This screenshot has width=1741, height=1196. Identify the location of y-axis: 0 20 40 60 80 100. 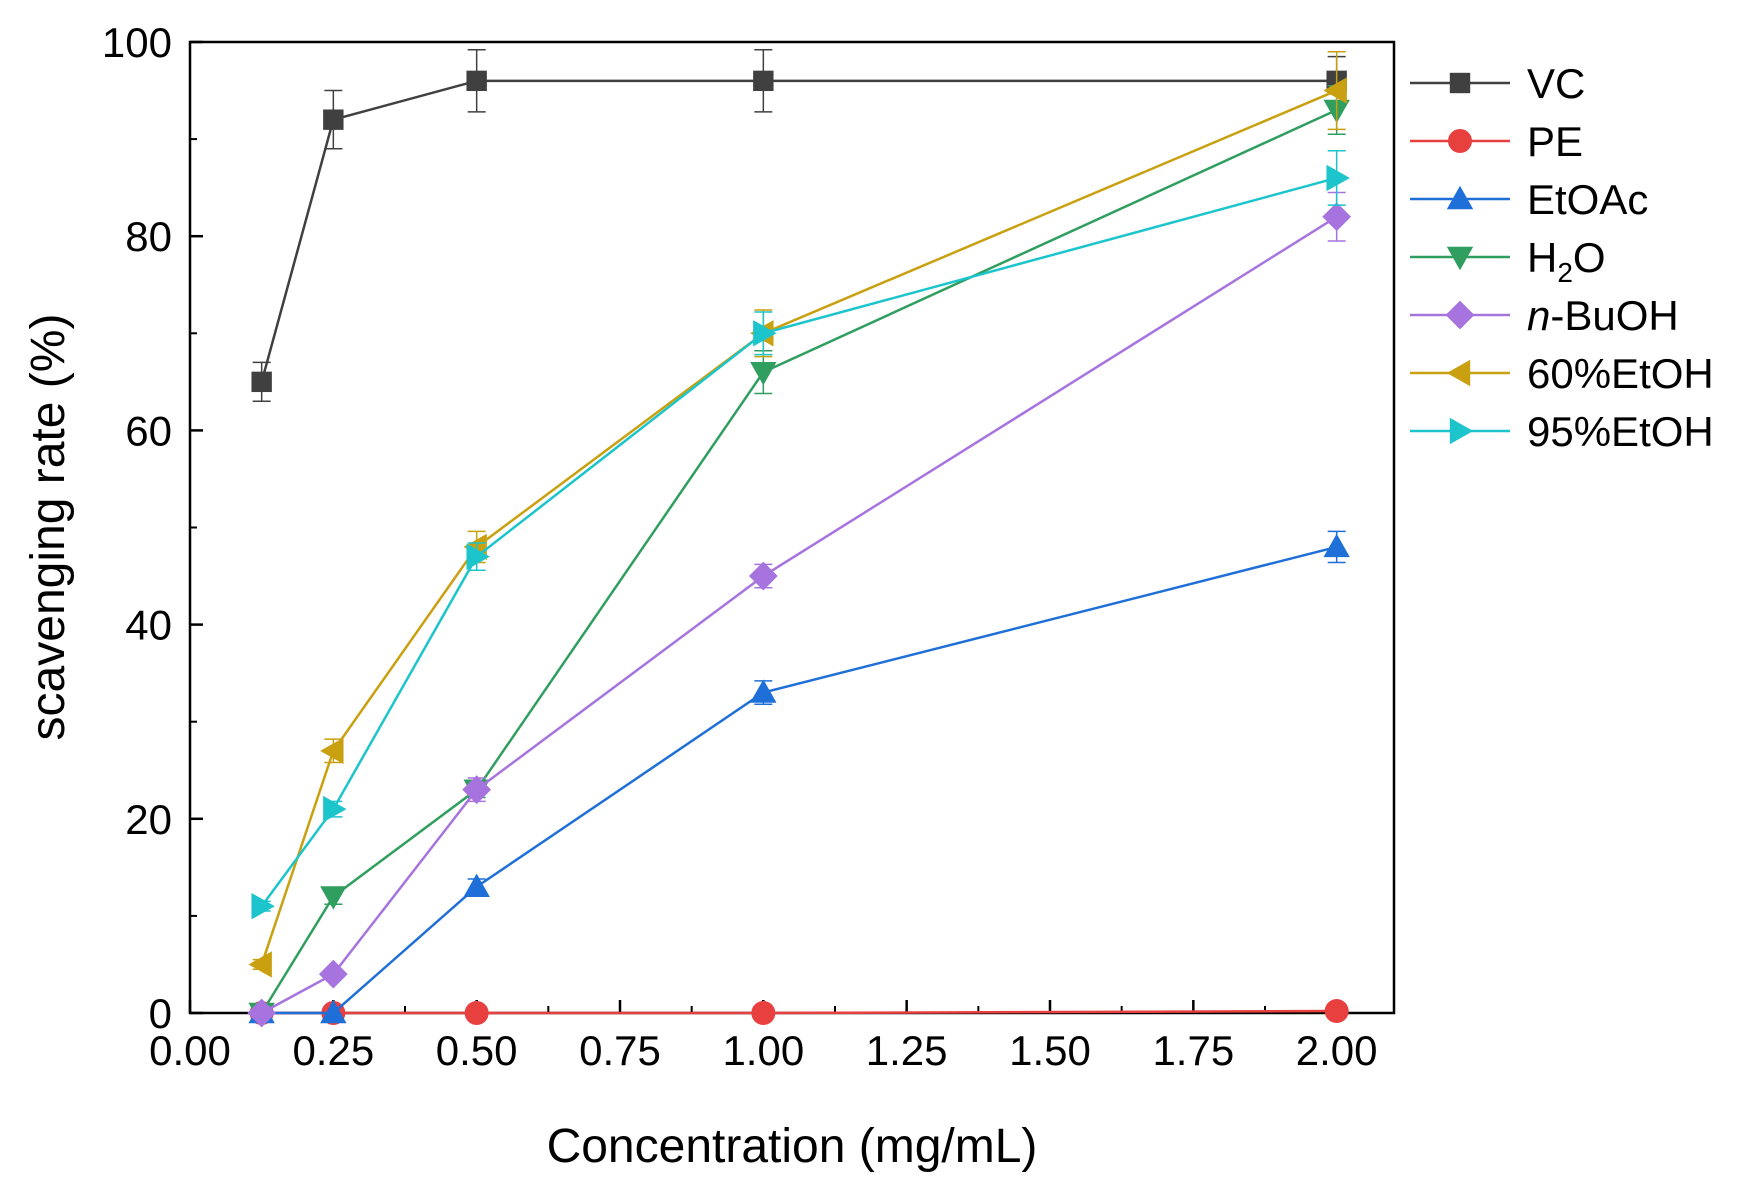
(152, 528).